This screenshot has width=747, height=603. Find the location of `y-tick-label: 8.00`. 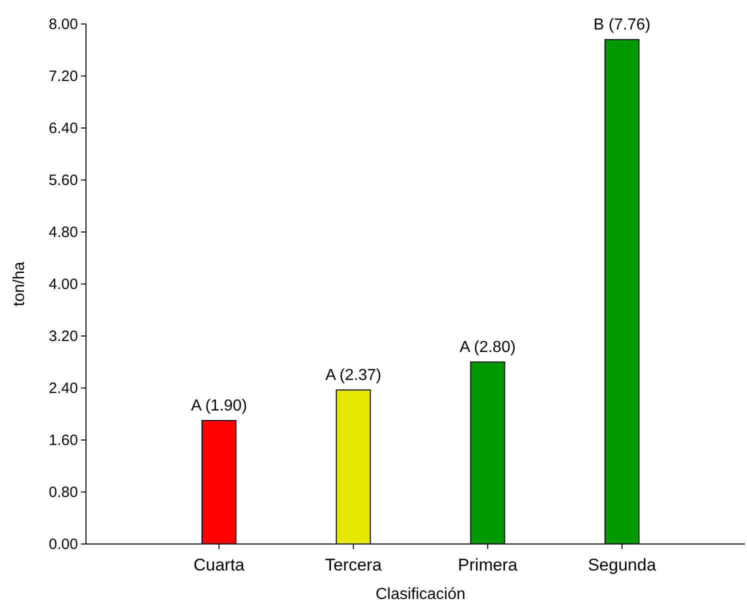

y-tick-label: 8.00 is located at coordinates (63, 24).